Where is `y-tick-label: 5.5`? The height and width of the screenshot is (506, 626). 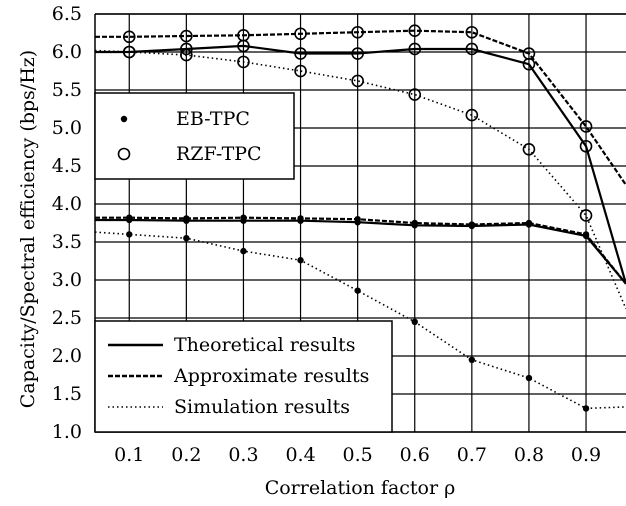
y-tick-label: 5.5 is located at coordinates (67, 90).